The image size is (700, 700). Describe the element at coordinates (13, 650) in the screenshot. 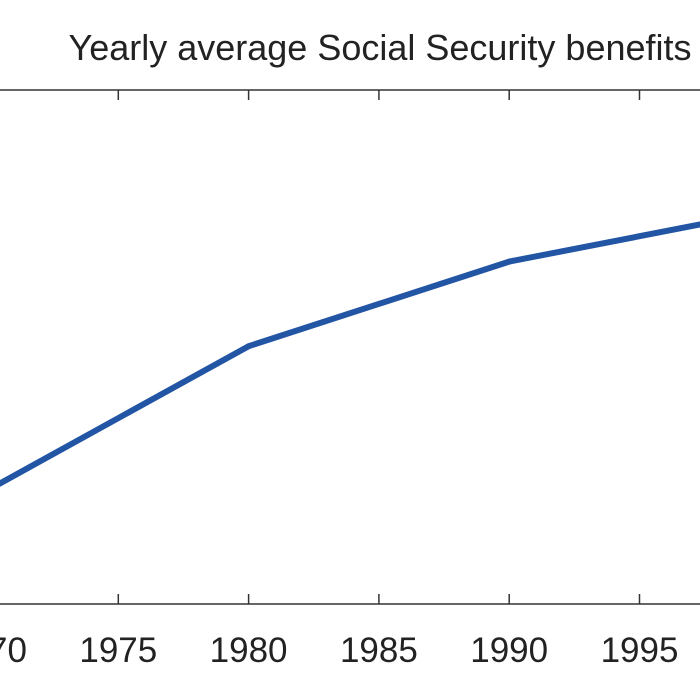

I see `x-tick-label: 1970` at that location.